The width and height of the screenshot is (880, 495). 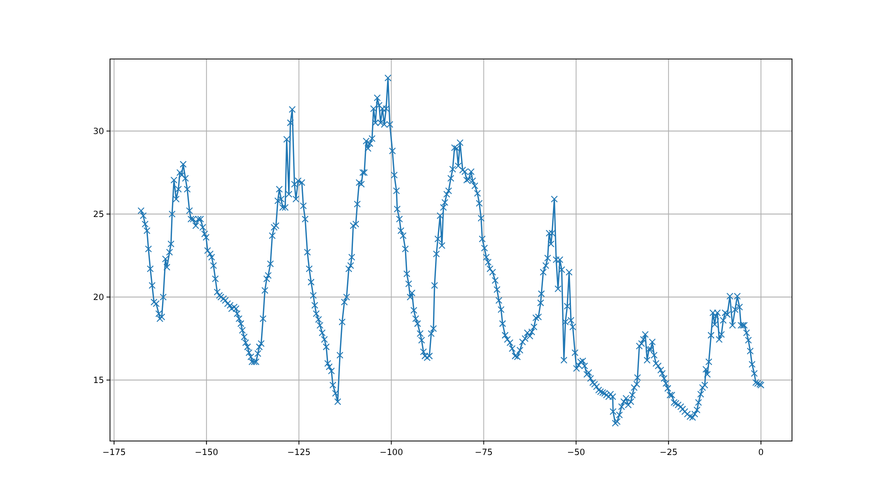 What do you see at coordinates (114, 453) in the screenshot?
I see `x-tick-label: −175` at bounding box center [114, 453].